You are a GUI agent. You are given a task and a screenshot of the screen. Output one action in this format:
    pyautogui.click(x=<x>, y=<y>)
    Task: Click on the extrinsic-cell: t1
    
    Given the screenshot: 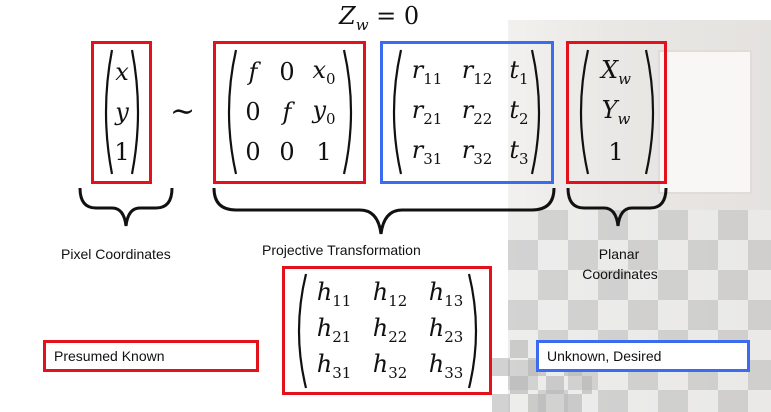 What is the action you would take?
    pyautogui.click(x=519, y=72)
    